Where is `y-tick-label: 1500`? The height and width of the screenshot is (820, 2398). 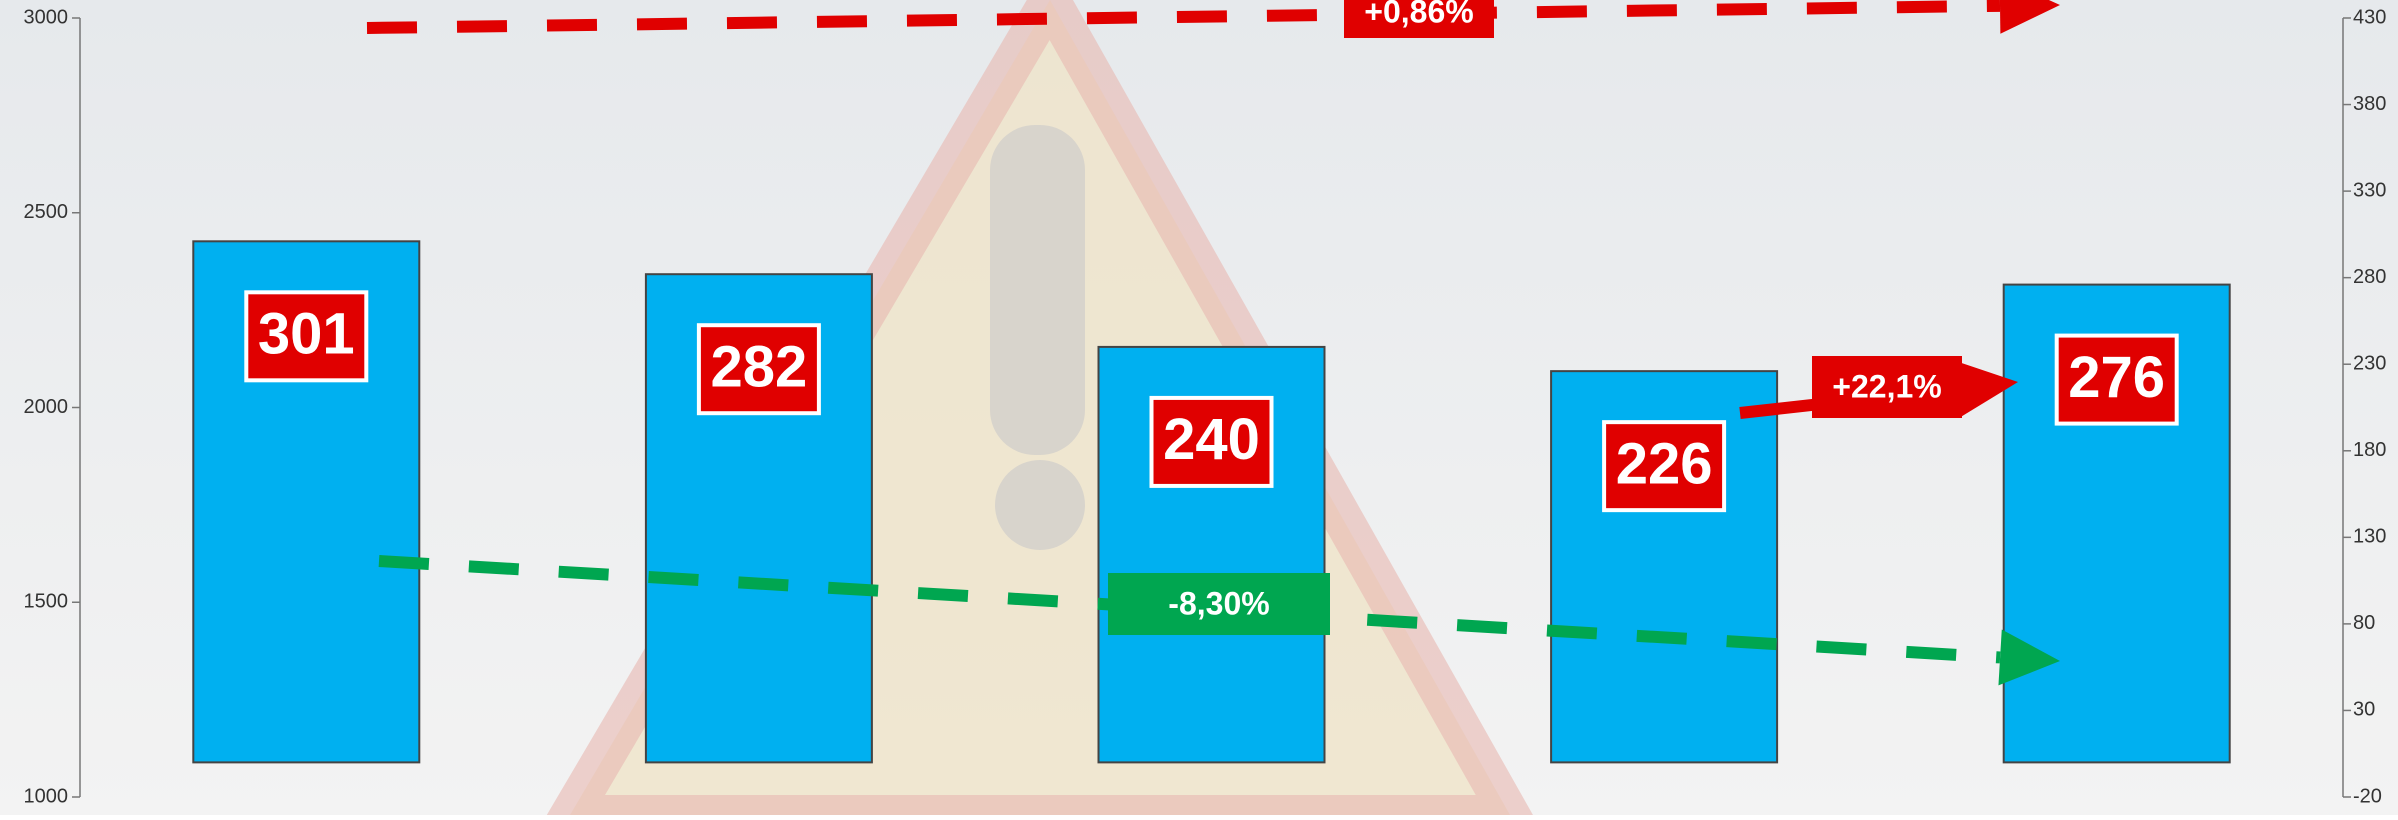 y-tick-label: 1500 is located at coordinates (46, 602).